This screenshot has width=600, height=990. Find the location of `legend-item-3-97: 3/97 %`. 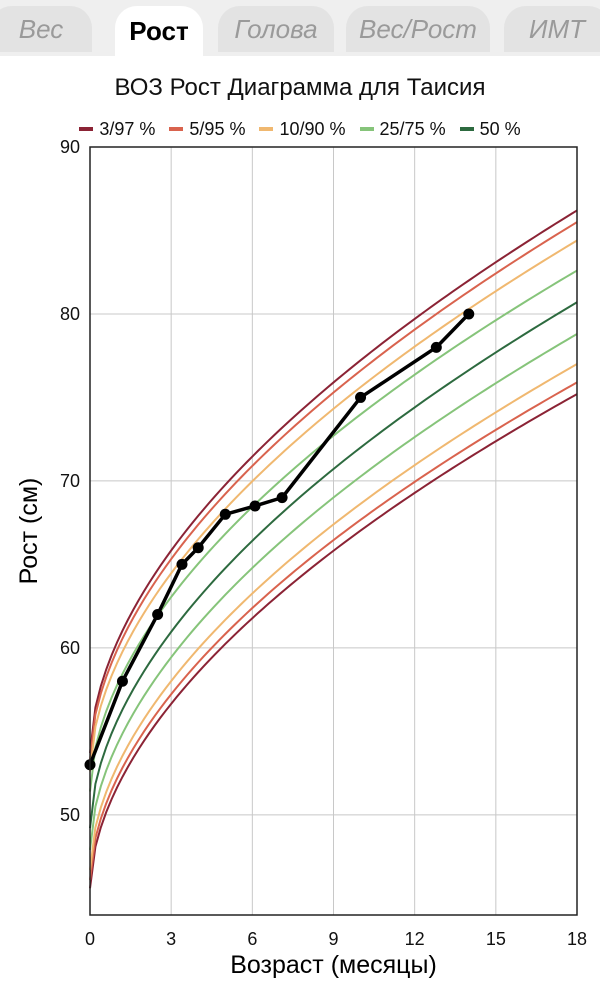

legend-item-3-97: 3/97 % is located at coordinates (117, 129).